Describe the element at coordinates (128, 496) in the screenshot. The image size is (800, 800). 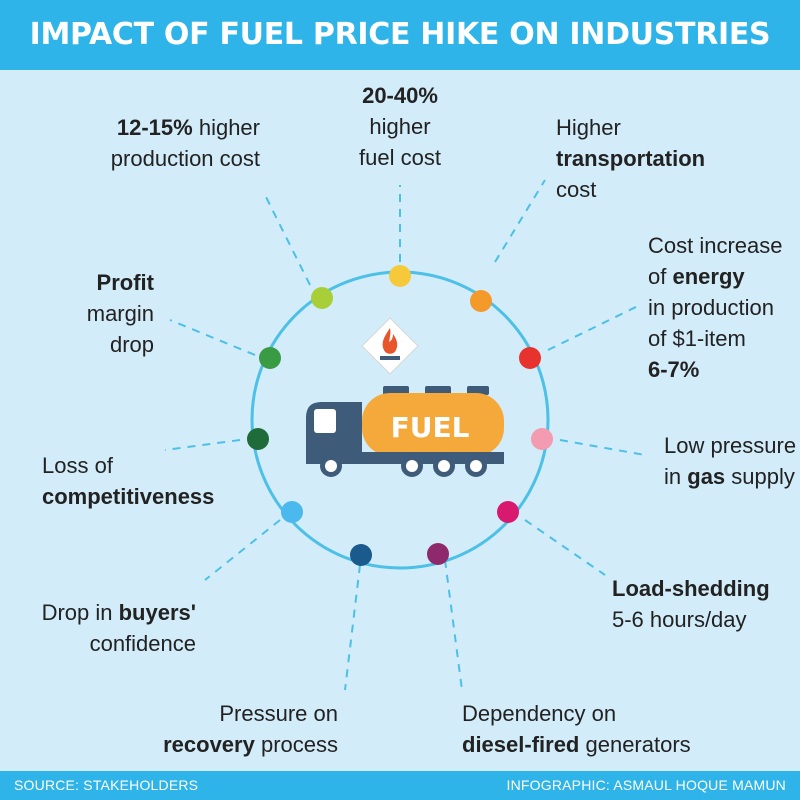
I see `competitiveness-bold: competitiveness` at that location.